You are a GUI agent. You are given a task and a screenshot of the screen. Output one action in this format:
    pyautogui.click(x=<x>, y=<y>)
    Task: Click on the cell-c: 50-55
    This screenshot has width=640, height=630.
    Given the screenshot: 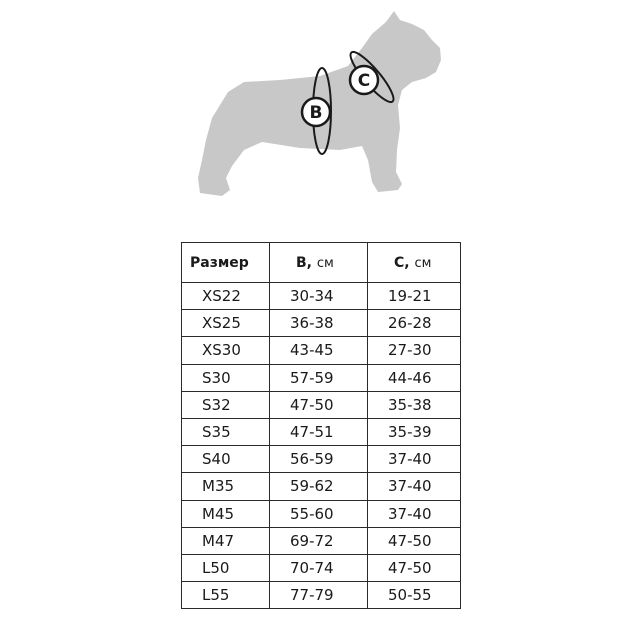 What is the action you would take?
    pyautogui.click(x=414, y=595)
    